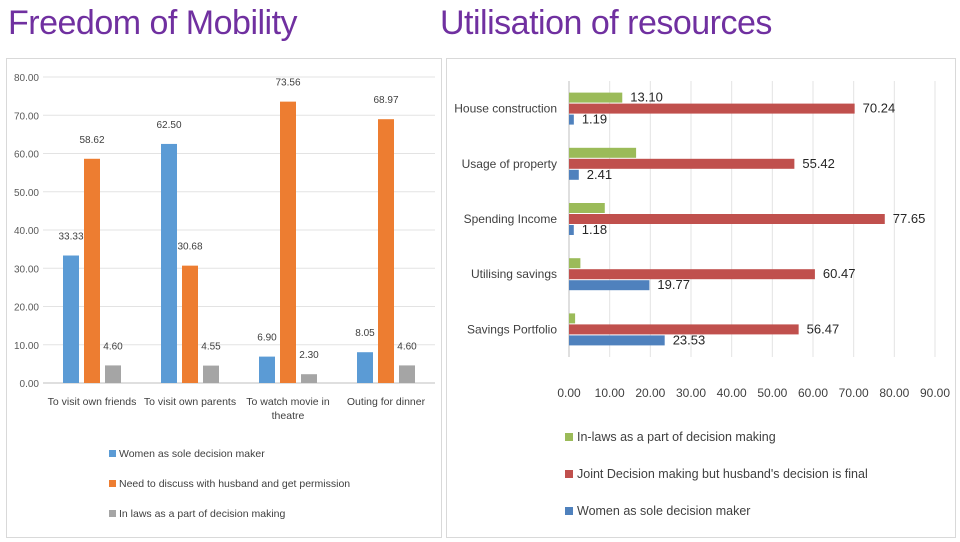 This screenshot has width=960, height=542. Describe the element at coordinates (691, 393) in the screenshot. I see `x-tick-label: 30.00` at that location.